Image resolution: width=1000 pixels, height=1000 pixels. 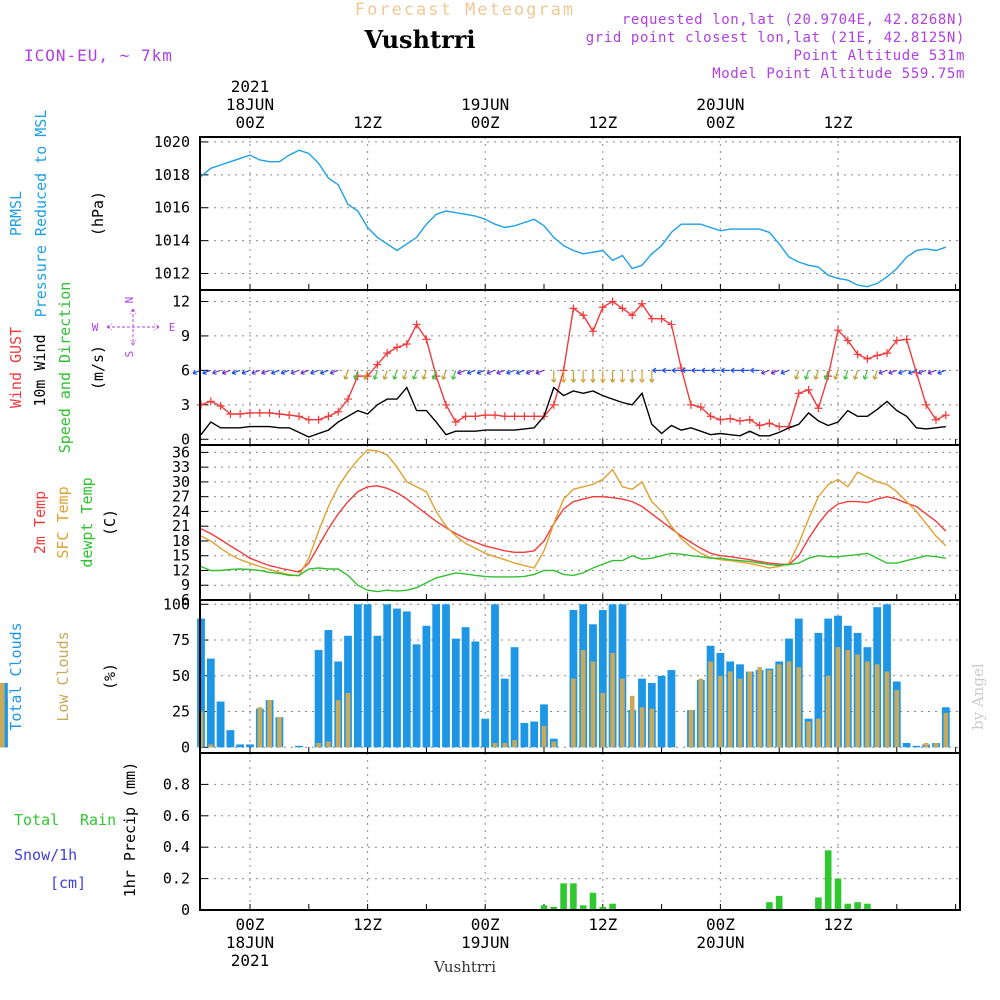 What do you see at coordinates (580, 522) in the screenshot?
I see `temperature-frame` at bounding box center [580, 522].